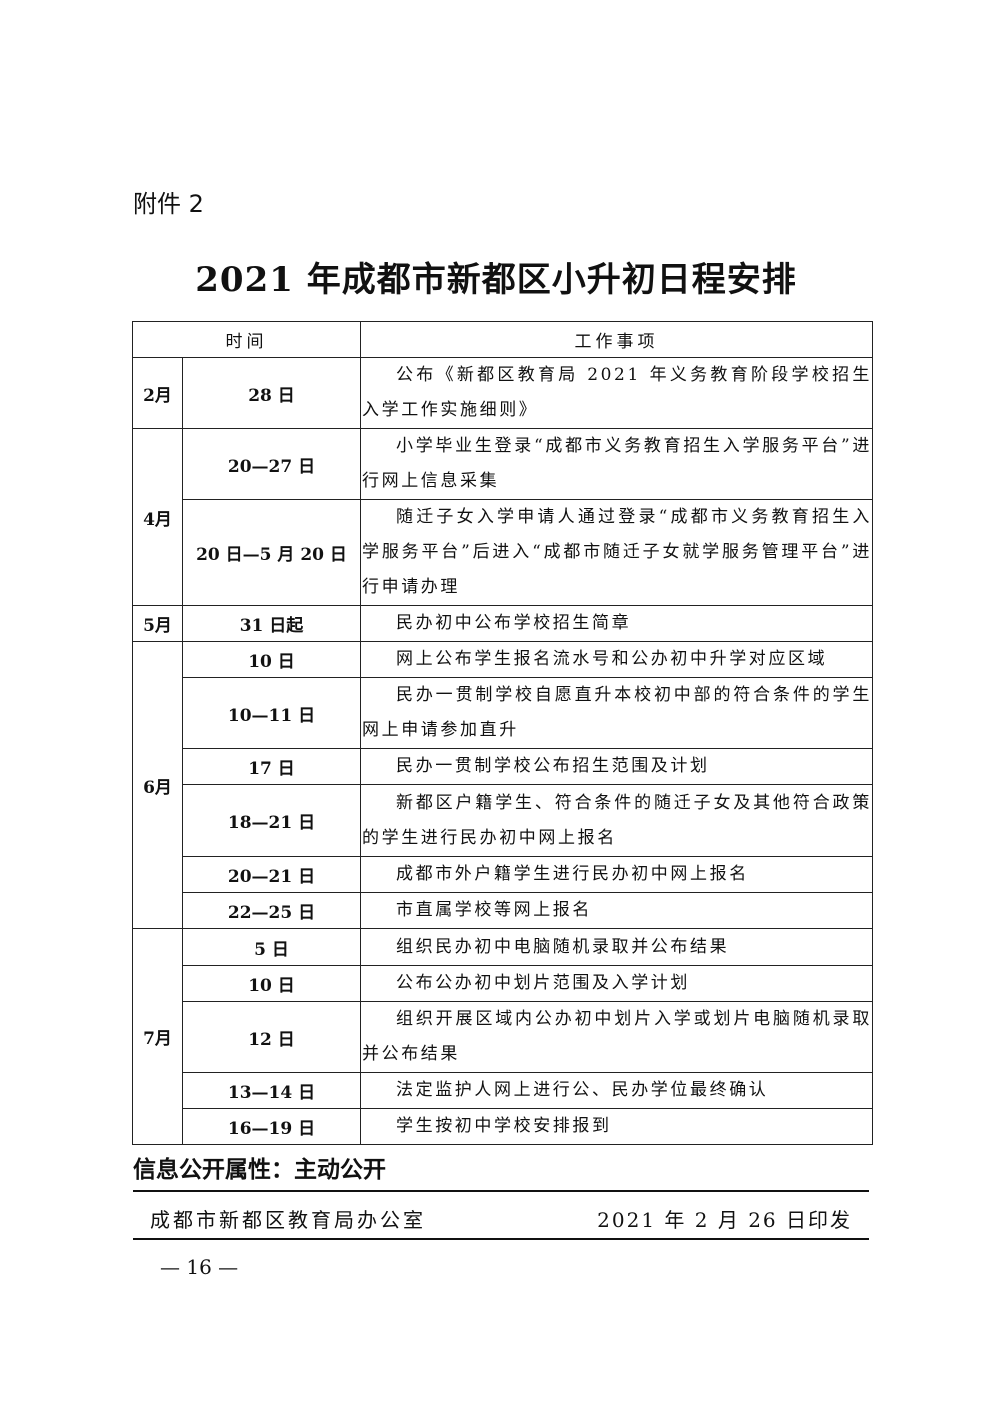 The height and width of the screenshot is (1403, 992). I want to click on task-text: 民办一贯制学校自愿直升本校初中部的符合条件的学生网上申请参加直升, so click(617, 712).